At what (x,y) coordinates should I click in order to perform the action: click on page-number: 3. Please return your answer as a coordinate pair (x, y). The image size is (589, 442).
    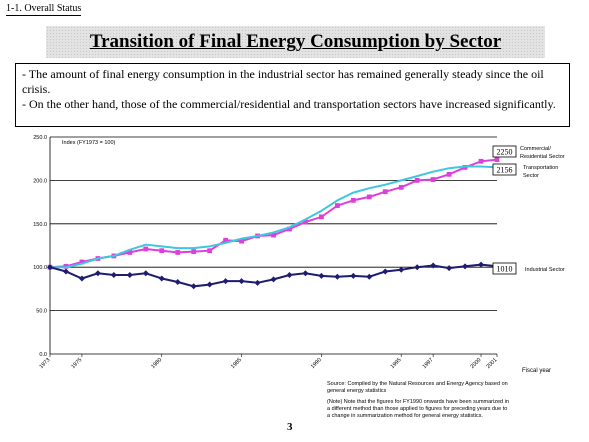
    Looking at the image, I should click on (290, 427).